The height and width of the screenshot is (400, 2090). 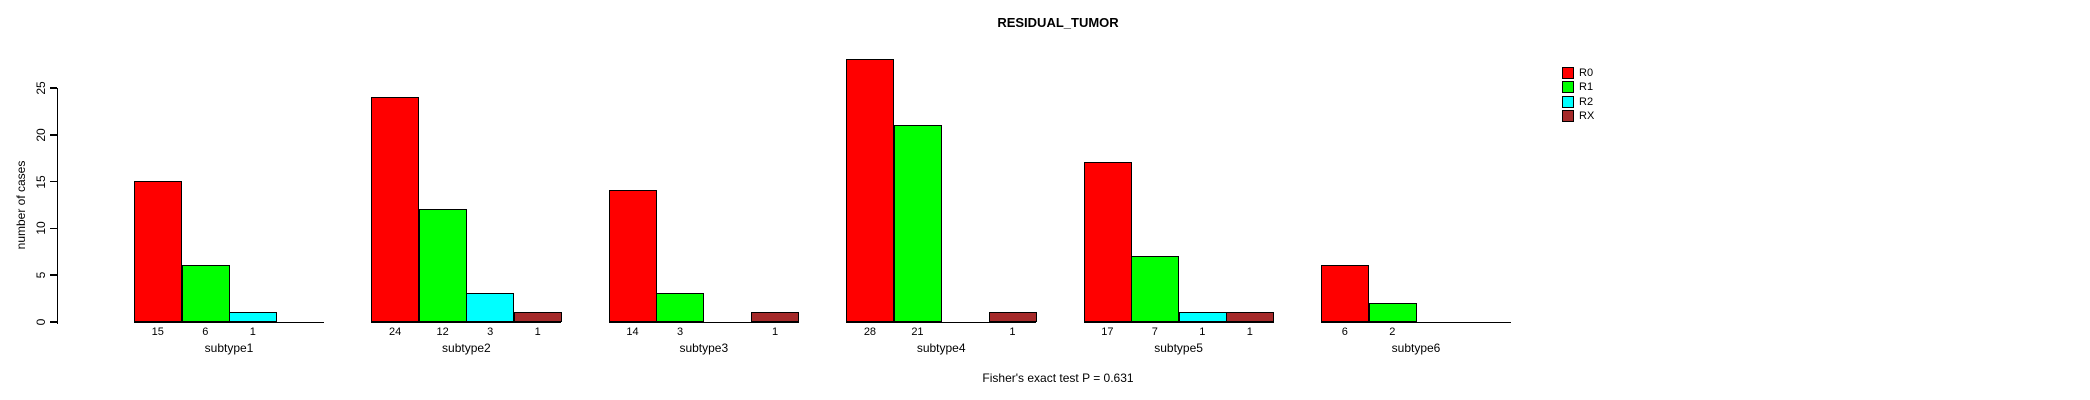 What do you see at coordinates (466, 348) in the screenshot?
I see `category-label-subtype2: subtype2` at bounding box center [466, 348].